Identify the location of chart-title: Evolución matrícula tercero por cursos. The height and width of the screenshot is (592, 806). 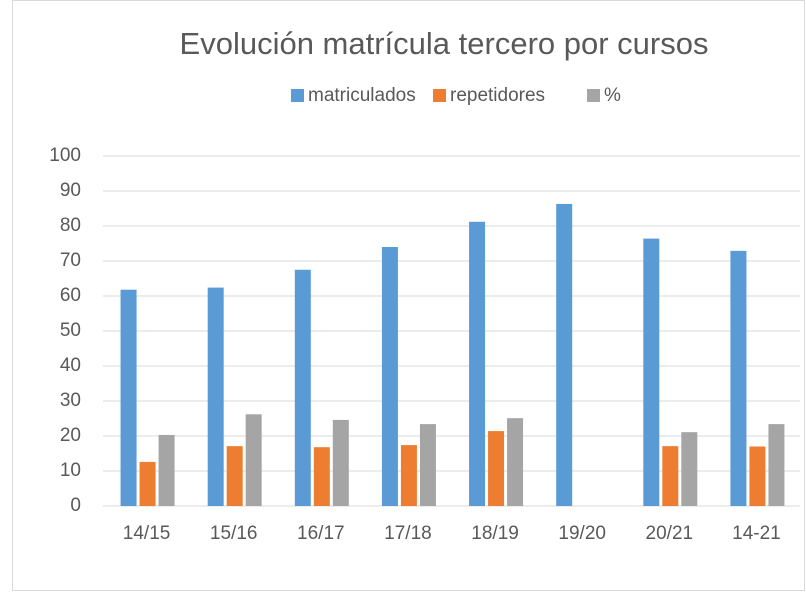
(444, 43).